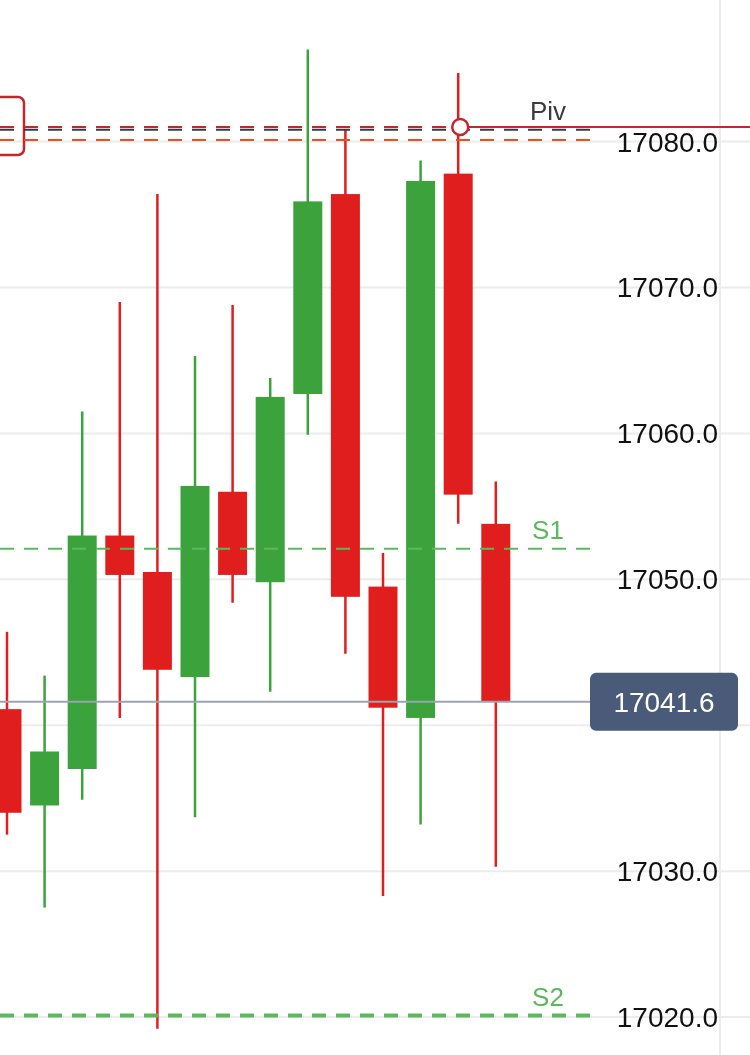 The height and width of the screenshot is (1055, 750). Describe the element at coordinates (667, 434) in the screenshot. I see `y-tick-label: 17060.0` at that location.